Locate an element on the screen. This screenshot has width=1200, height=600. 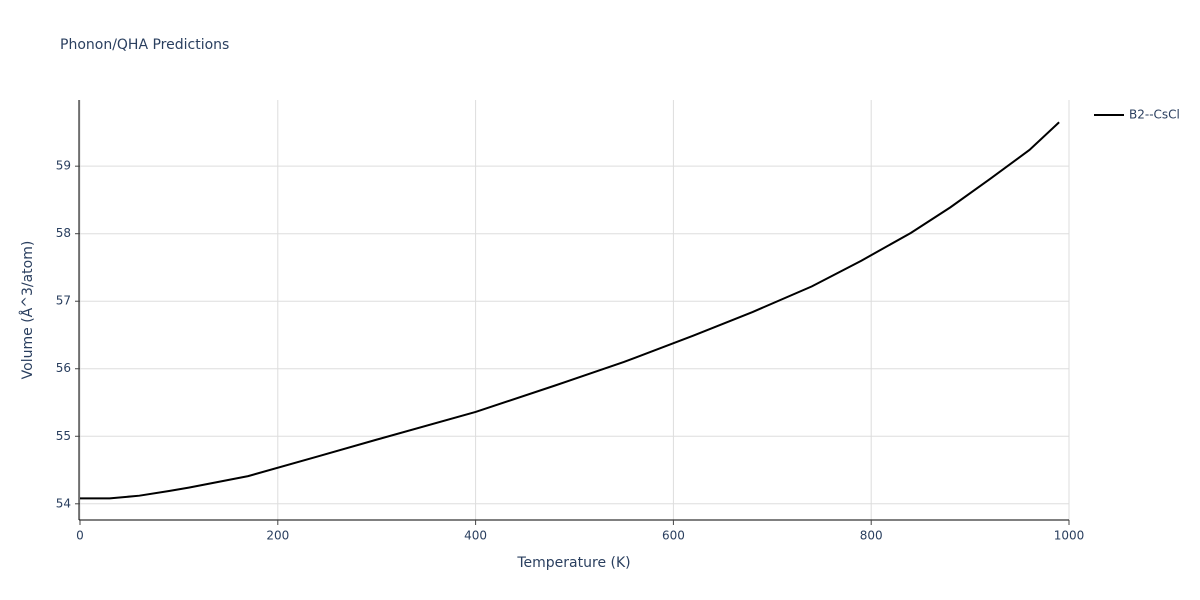
y-tick-label: 55 is located at coordinates (63, 436).